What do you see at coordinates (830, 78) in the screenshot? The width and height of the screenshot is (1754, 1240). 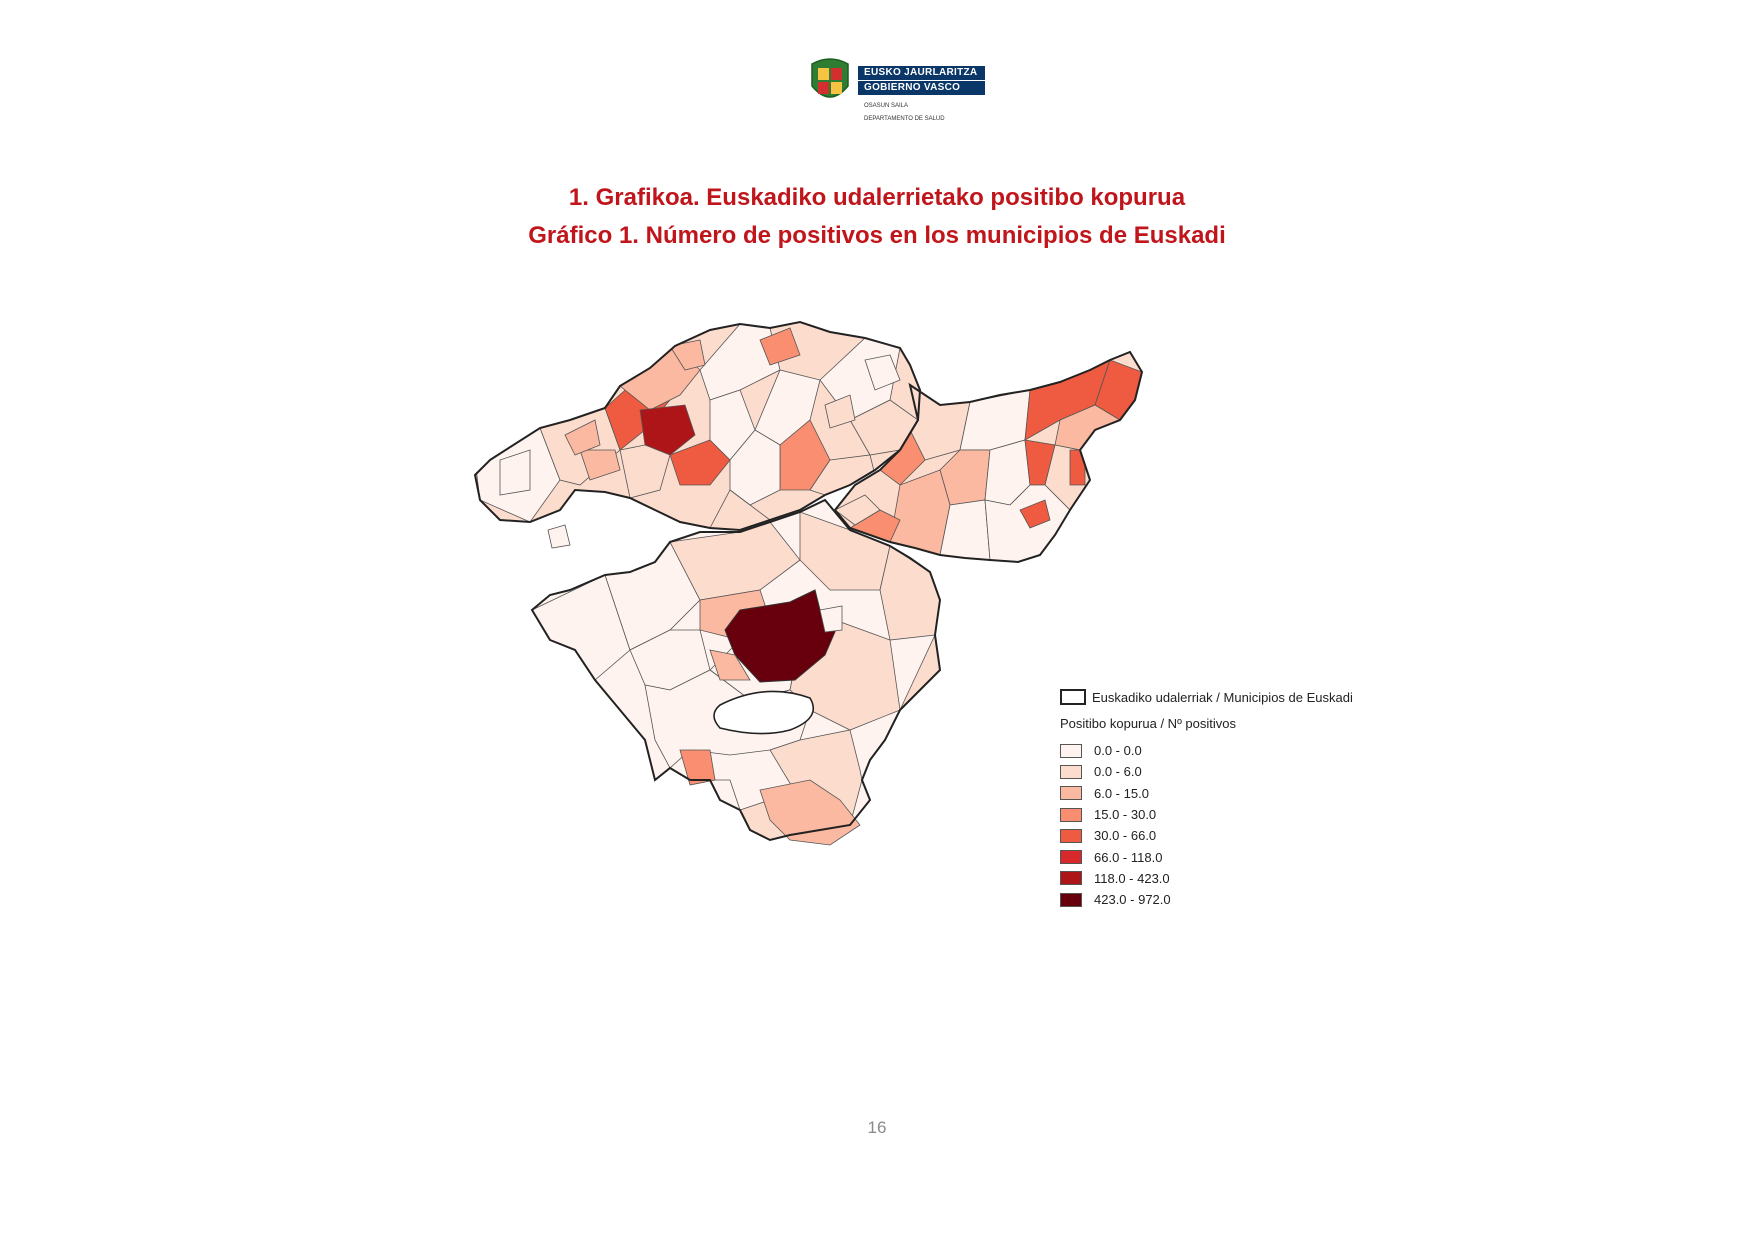 I see `coat-of-arms-icon` at bounding box center [830, 78].